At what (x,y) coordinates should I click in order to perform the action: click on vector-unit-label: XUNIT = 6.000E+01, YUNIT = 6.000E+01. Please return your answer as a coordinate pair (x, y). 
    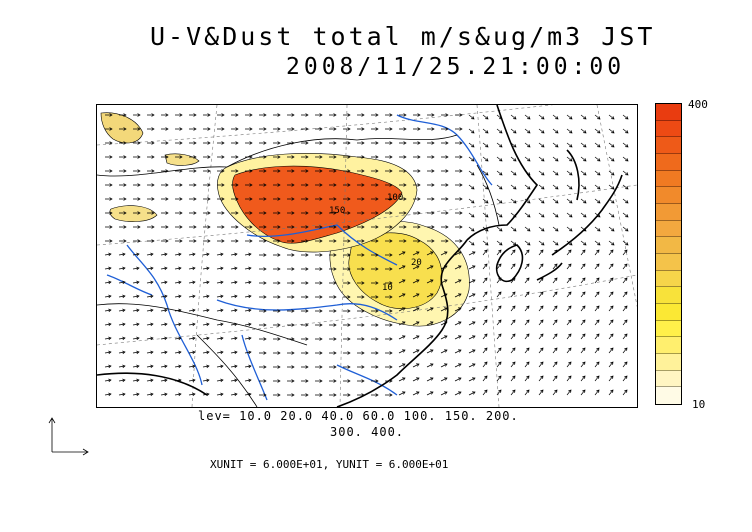
    Looking at the image, I should click on (329, 464).